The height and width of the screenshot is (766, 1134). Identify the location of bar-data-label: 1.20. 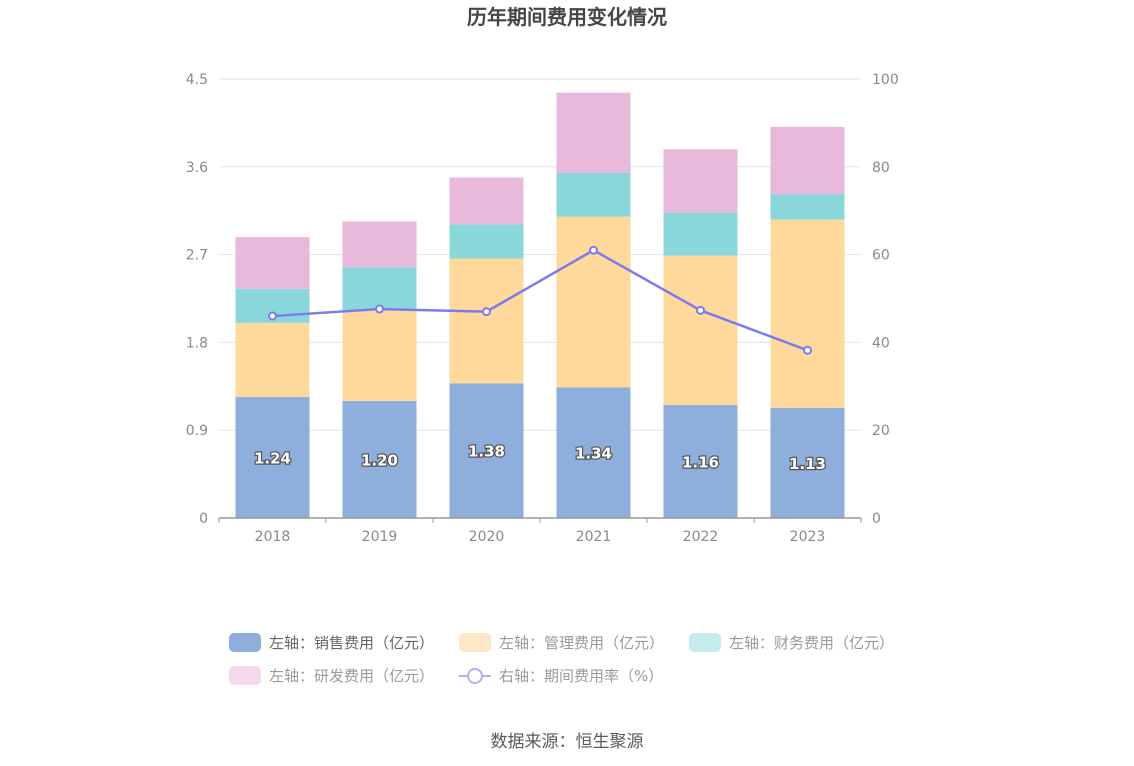
(379, 460).